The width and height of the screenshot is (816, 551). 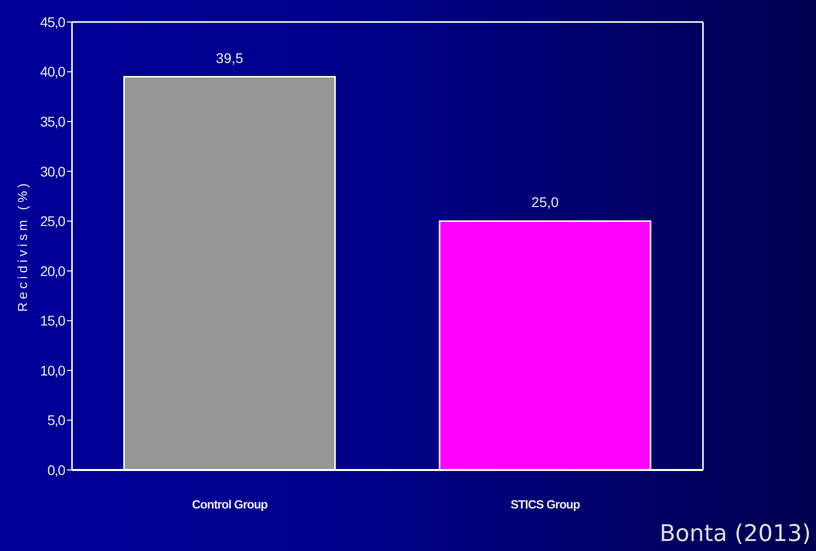 I want to click on y-tick-label: 20,0, so click(x=53, y=270).